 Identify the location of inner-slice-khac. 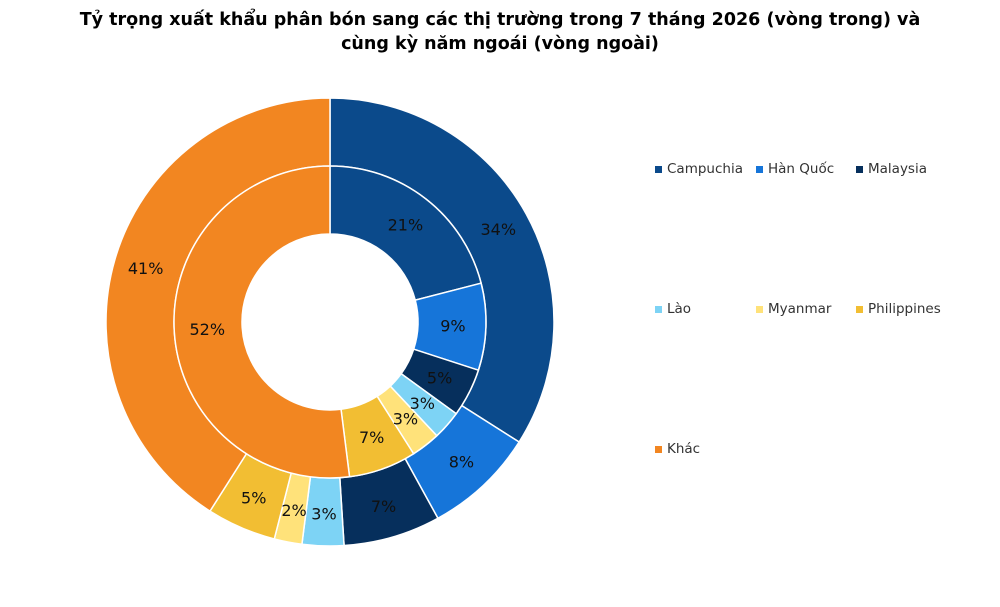
(262, 322).